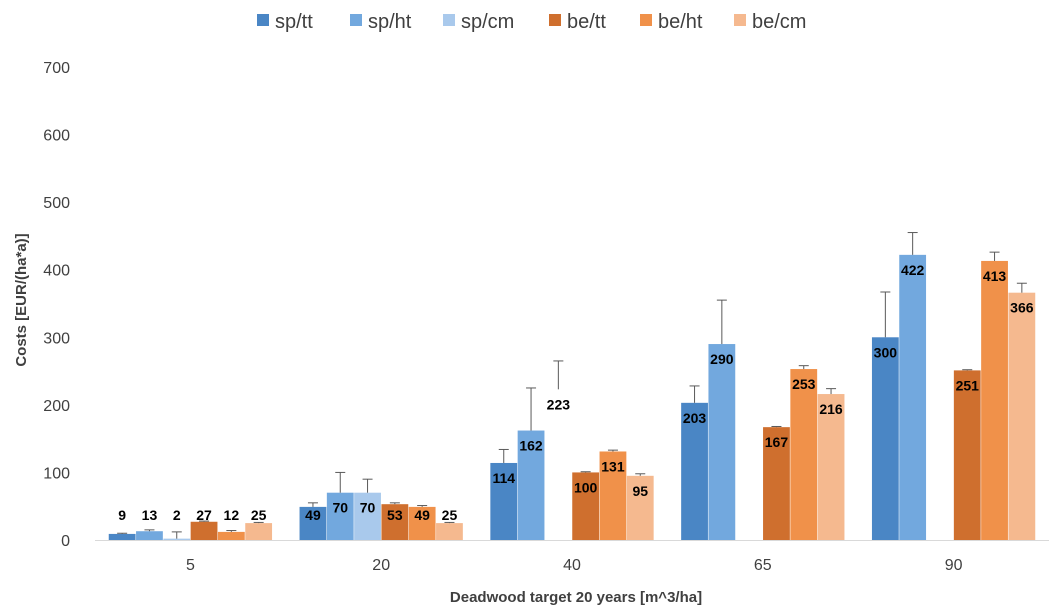 The height and width of the screenshot is (610, 1049). What do you see at coordinates (56, 406) in the screenshot?
I see `y-tick-label: 200` at bounding box center [56, 406].